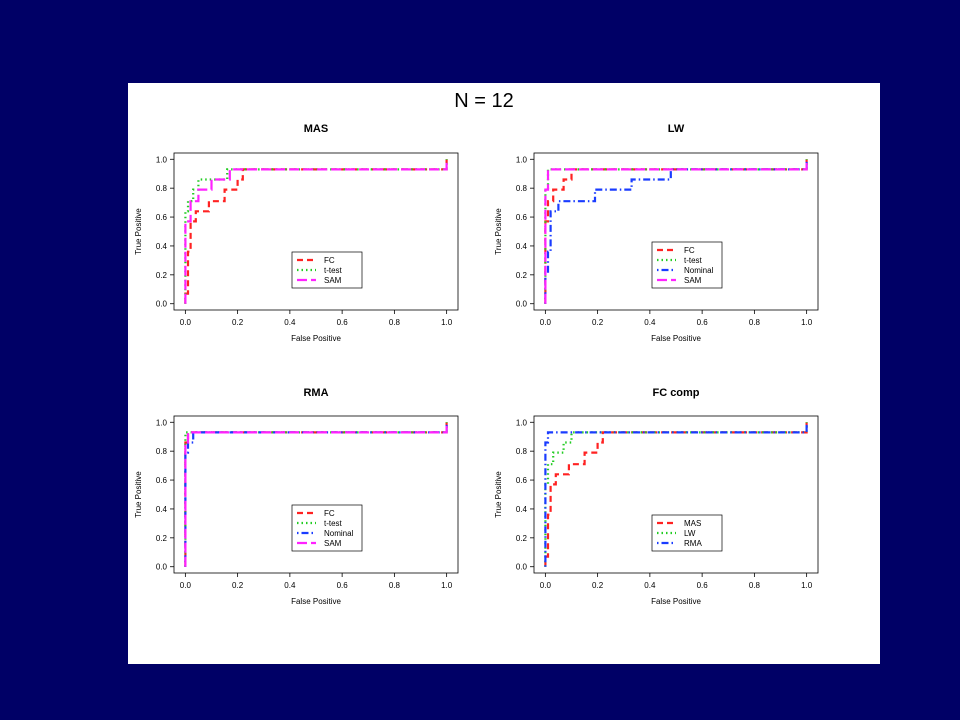 This screenshot has height=720, width=960. I want to click on legend-label-mas-t-test: t-test, so click(333, 270).